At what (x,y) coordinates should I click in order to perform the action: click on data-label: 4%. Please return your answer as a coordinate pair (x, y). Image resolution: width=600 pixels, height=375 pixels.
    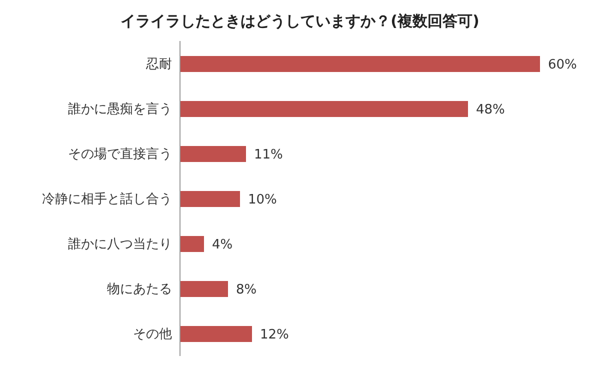
    Looking at the image, I should click on (222, 245).